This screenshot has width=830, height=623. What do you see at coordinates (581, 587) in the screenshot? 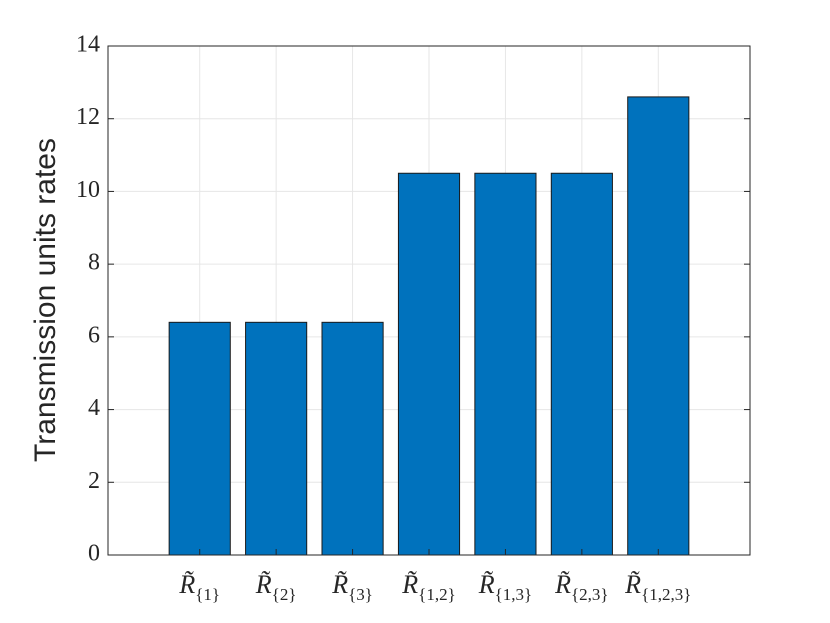
I see `x-tick-label: R̃{2,3}` at bounding box center [581, 587].